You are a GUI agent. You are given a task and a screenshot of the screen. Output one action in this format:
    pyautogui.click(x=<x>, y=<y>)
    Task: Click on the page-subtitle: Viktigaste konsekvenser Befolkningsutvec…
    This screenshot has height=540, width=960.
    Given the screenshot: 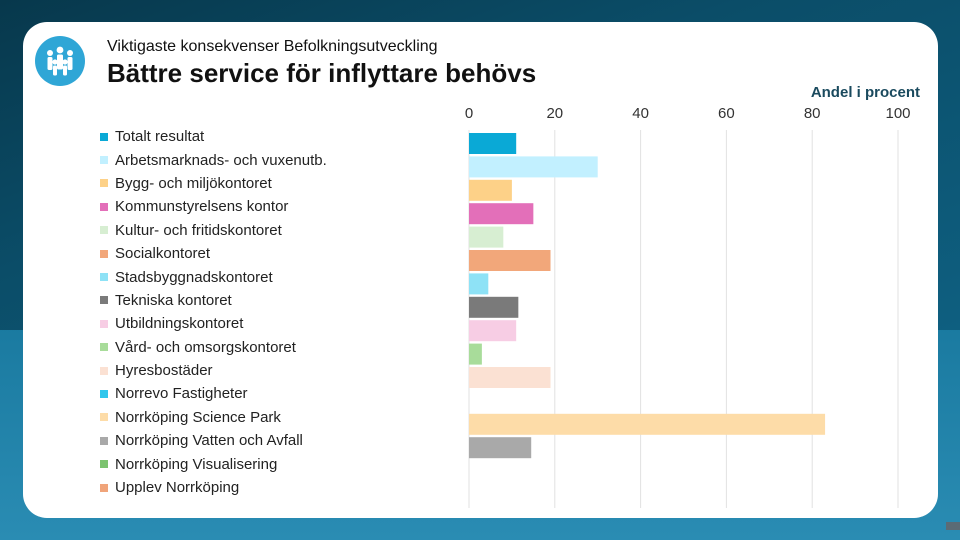 What is the action you would take?
    pyautogui.click(x=272, y=46)
    